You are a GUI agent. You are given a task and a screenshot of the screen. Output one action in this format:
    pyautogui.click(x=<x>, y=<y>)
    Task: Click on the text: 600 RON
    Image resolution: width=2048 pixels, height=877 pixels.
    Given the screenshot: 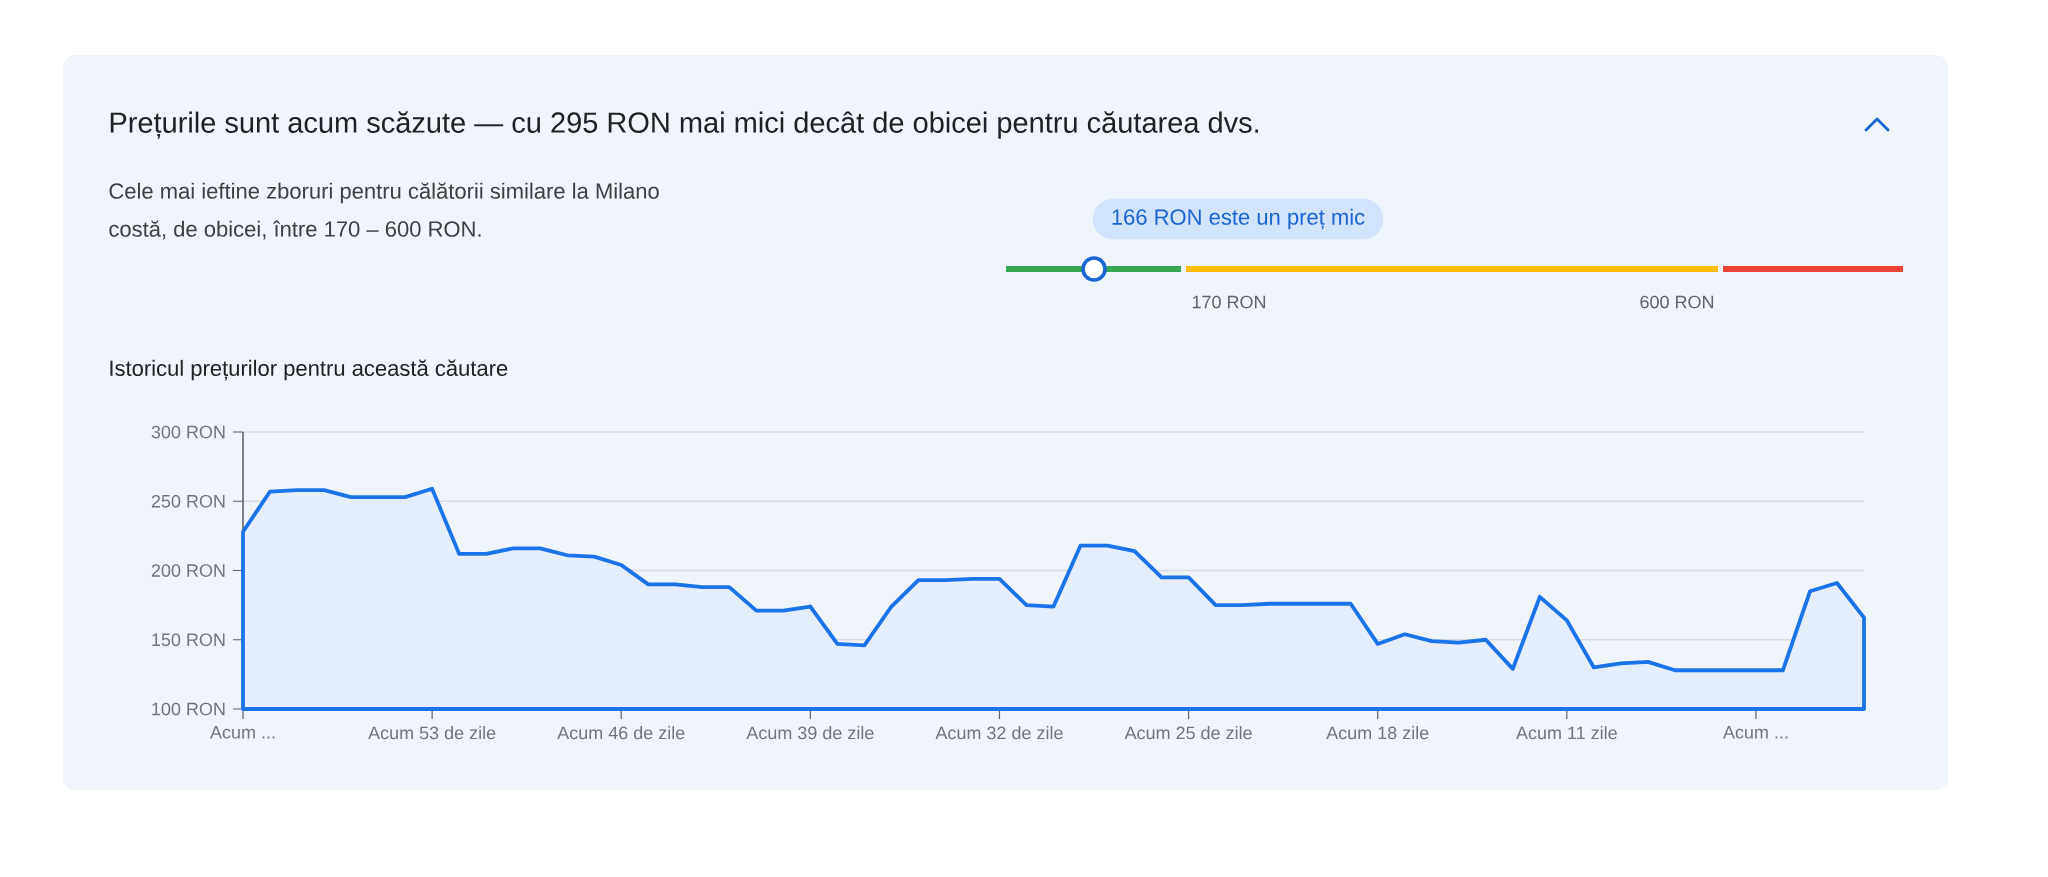 What is the action you would take?
    pyautogui.click(x=1677, y=302)
    